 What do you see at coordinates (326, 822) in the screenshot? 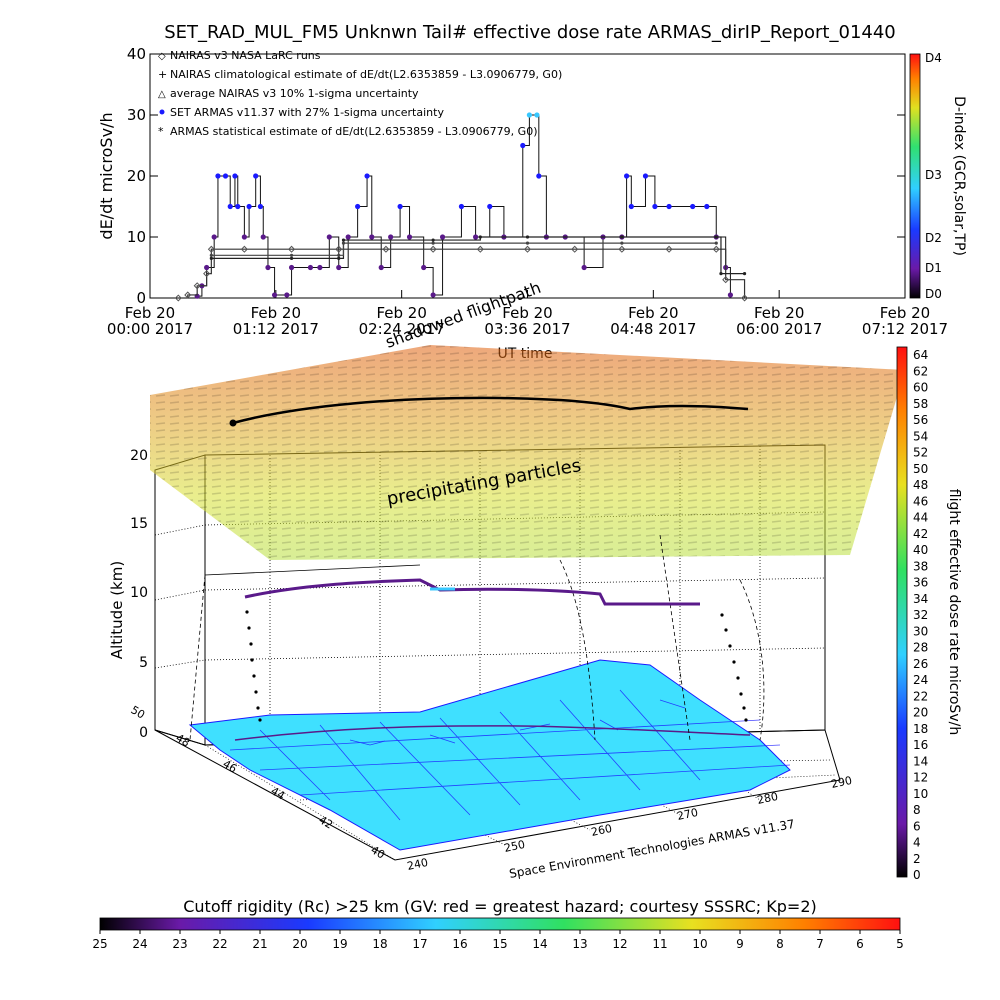
I see `lat-tick: 42` at bounding box center [326, 822].